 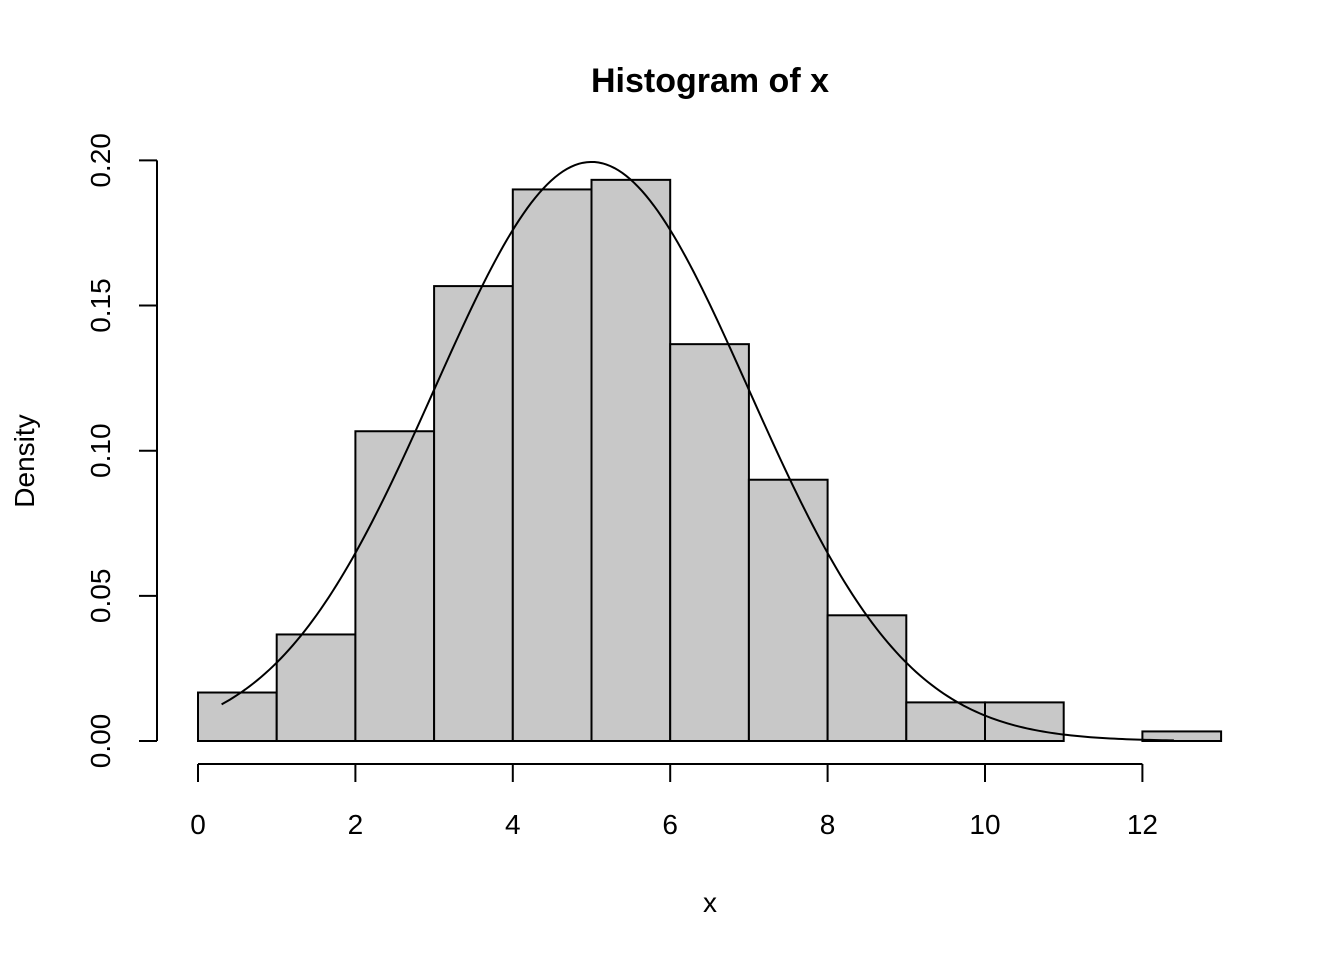 What do you see at coordinates (356, 824) in the screenshot?
I see `x-tick-label: 2` at bounding box center [356, 824].